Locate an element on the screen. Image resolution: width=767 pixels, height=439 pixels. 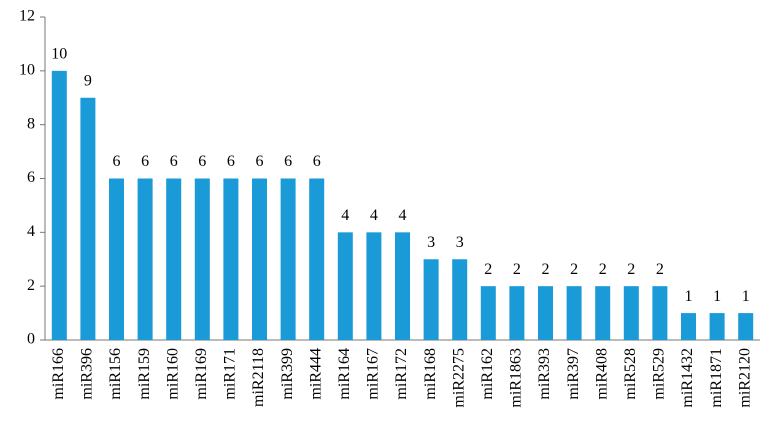
x-tick-label: miR393 is located at coordinates (544, 374).